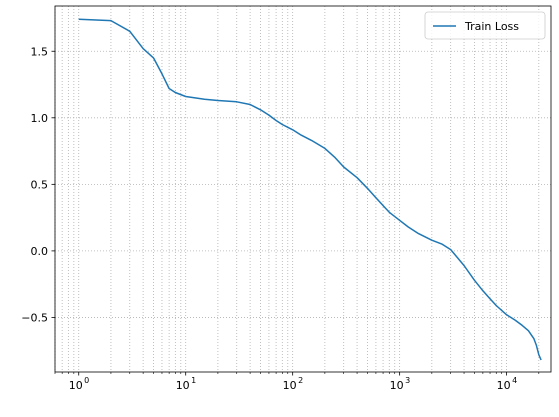 The width and height of the screenshot is (559, 417). I want to click on y-tick-label: 0.5, so click(40, 184).